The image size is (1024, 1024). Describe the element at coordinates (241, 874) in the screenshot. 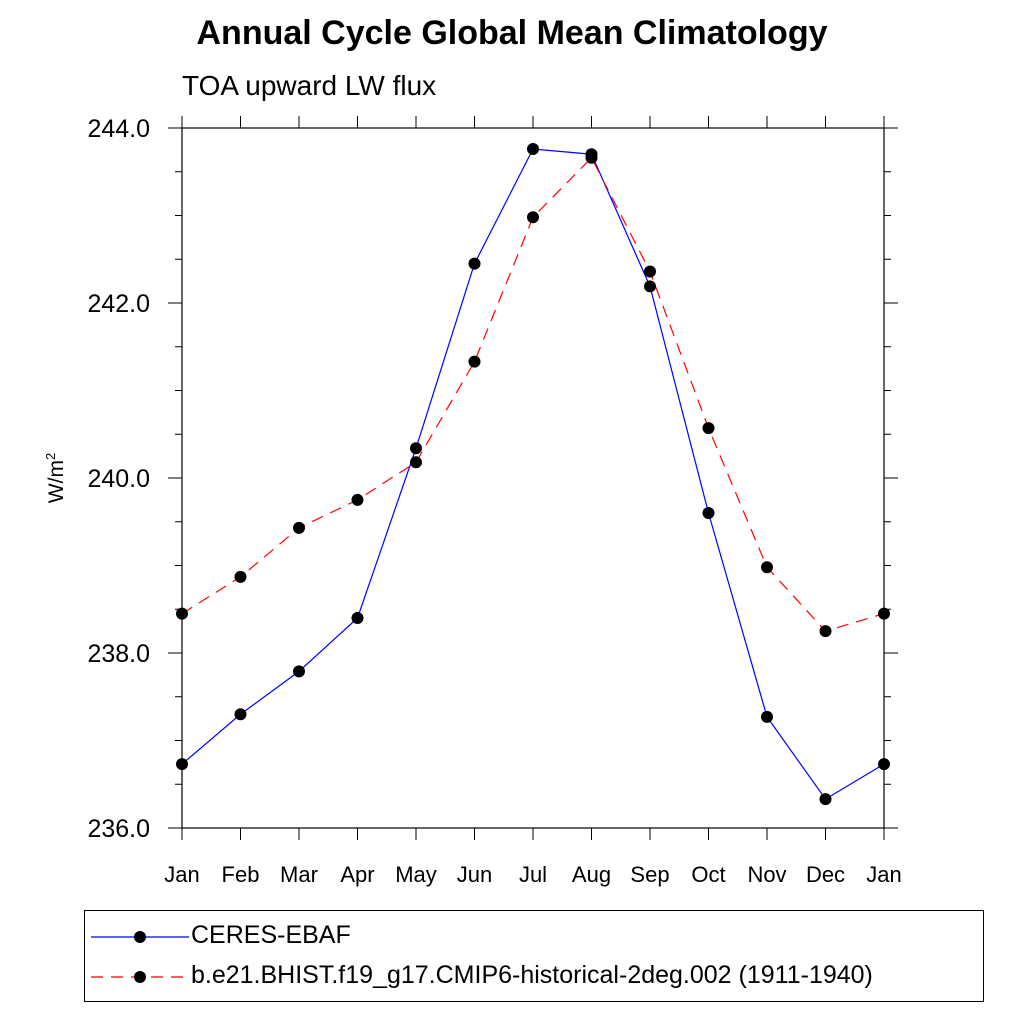

I see `x-tick-label: Feb` at that location.